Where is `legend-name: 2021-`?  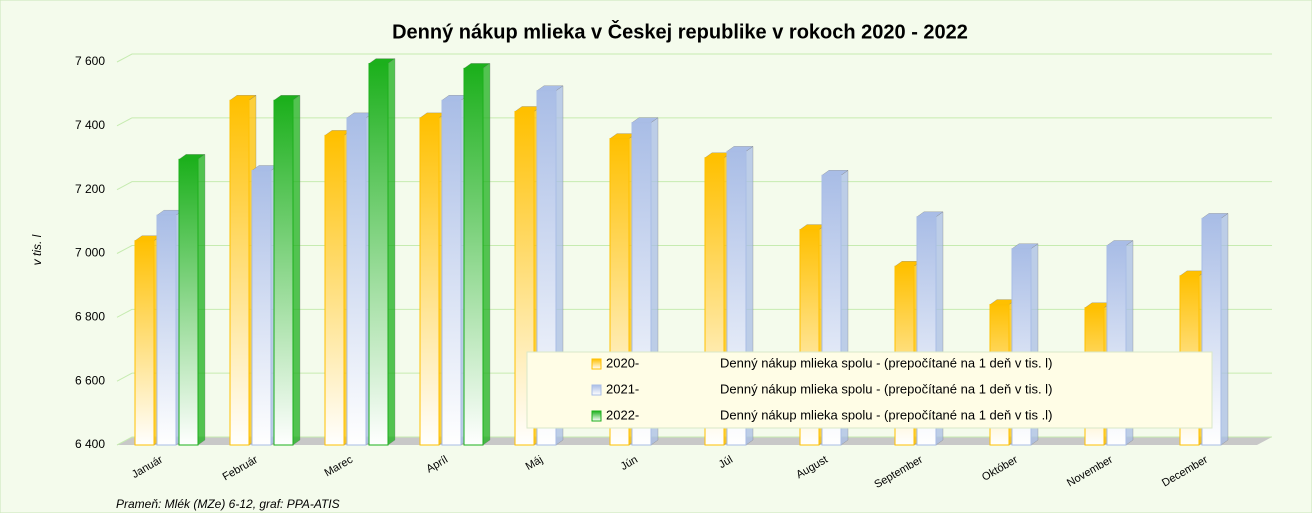
legend-name: 2021- is located at coordinates (622, 388).